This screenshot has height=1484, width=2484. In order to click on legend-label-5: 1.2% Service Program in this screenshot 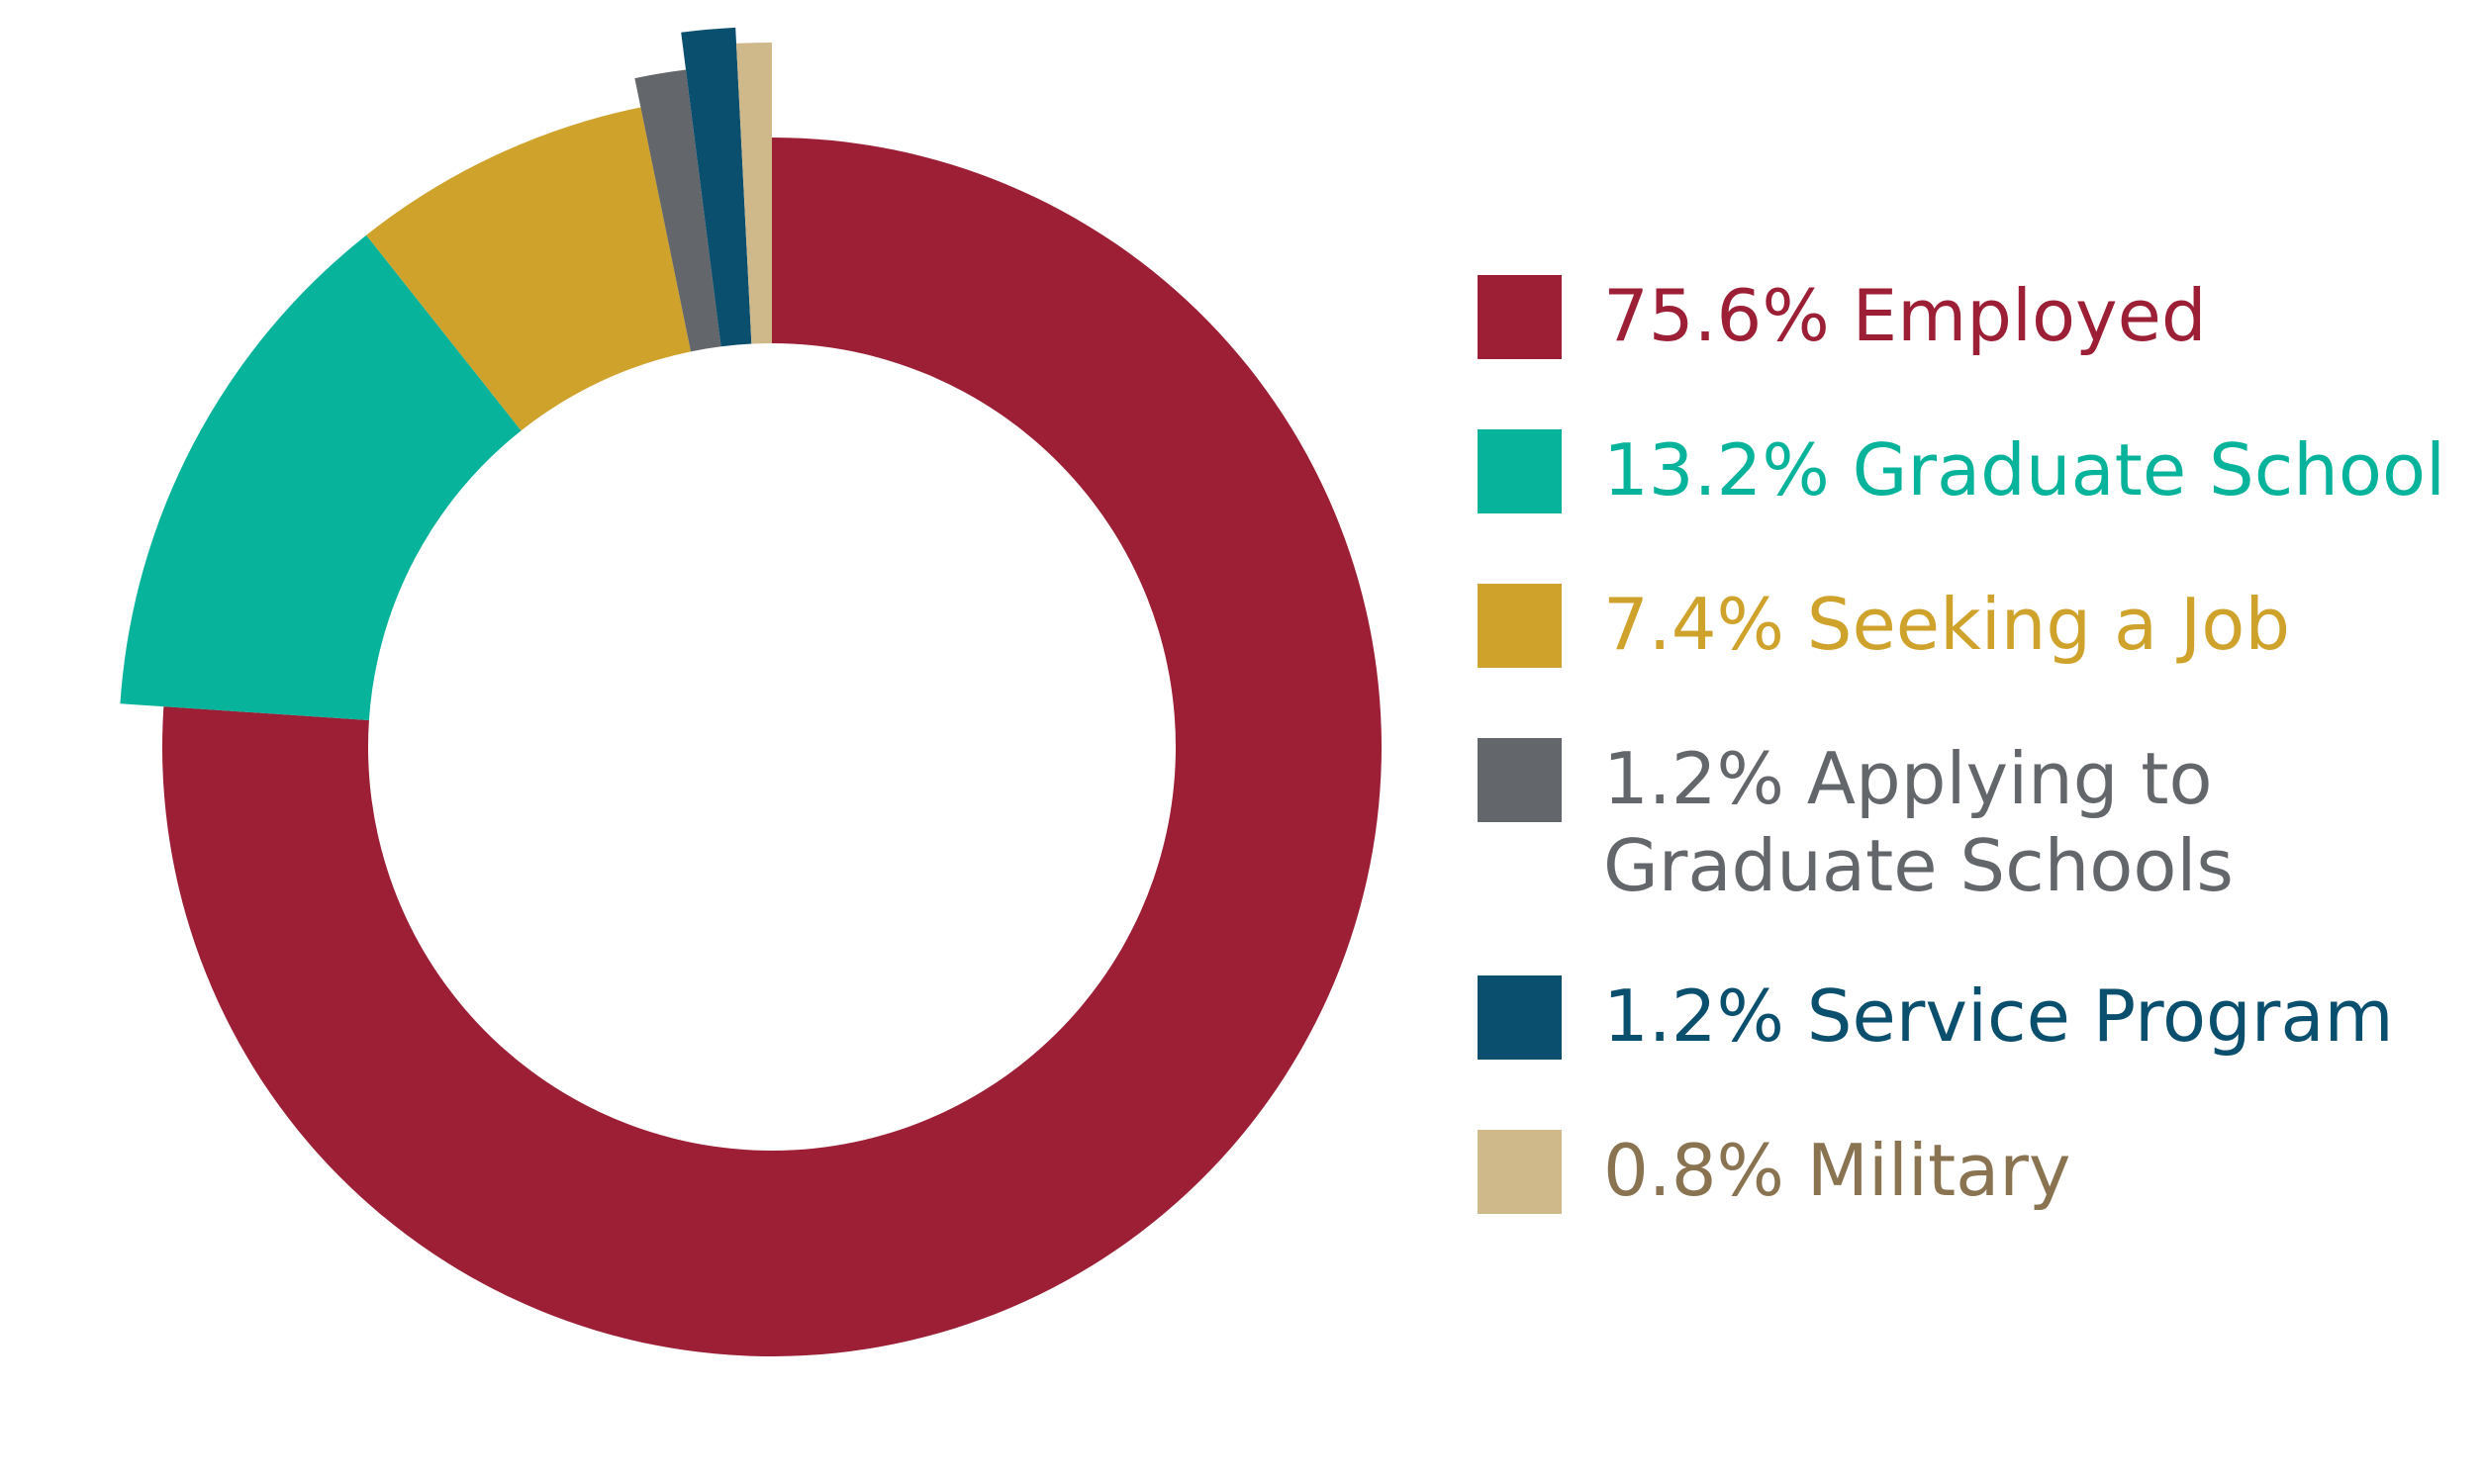, I will do `click(1999, 1016)`.